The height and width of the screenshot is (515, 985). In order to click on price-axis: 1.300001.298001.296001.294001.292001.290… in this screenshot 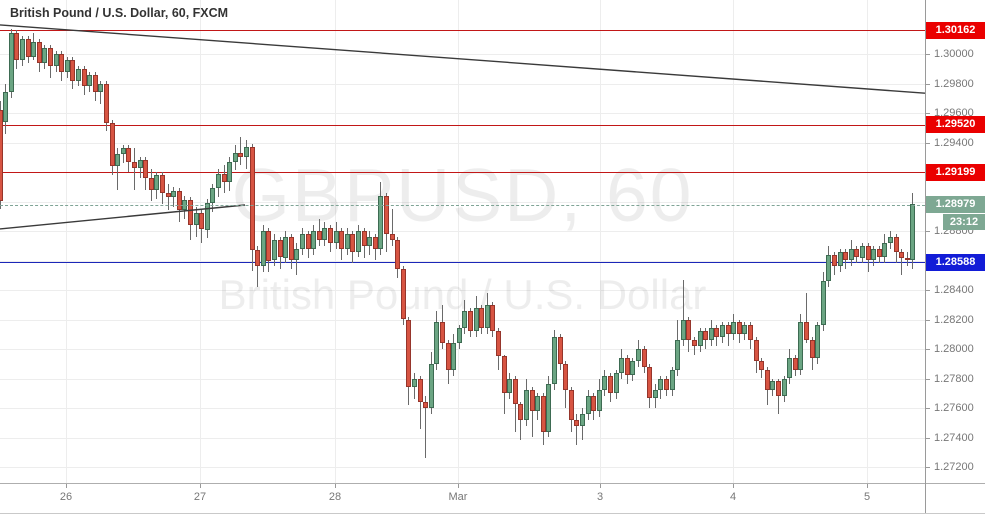, I will do `click(955, 241)`.